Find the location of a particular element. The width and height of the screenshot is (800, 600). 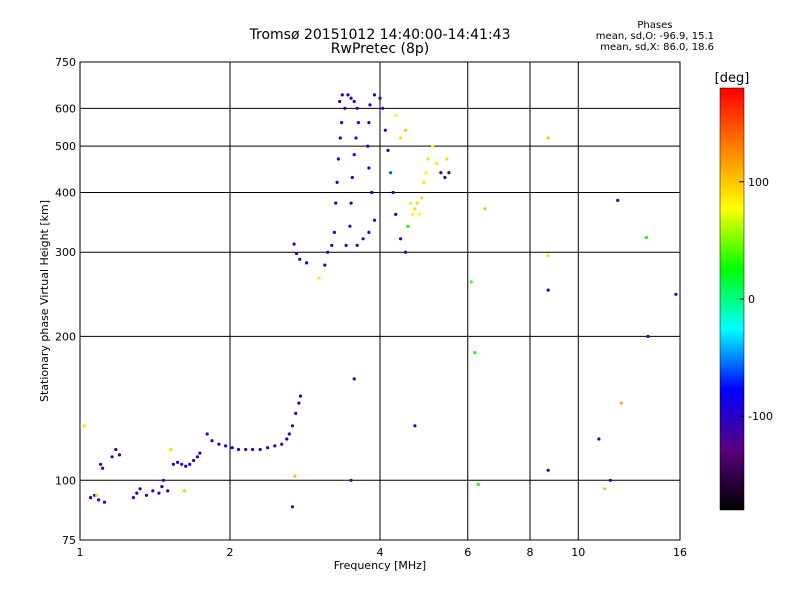

colorbar is located at coordinates (732, 299).